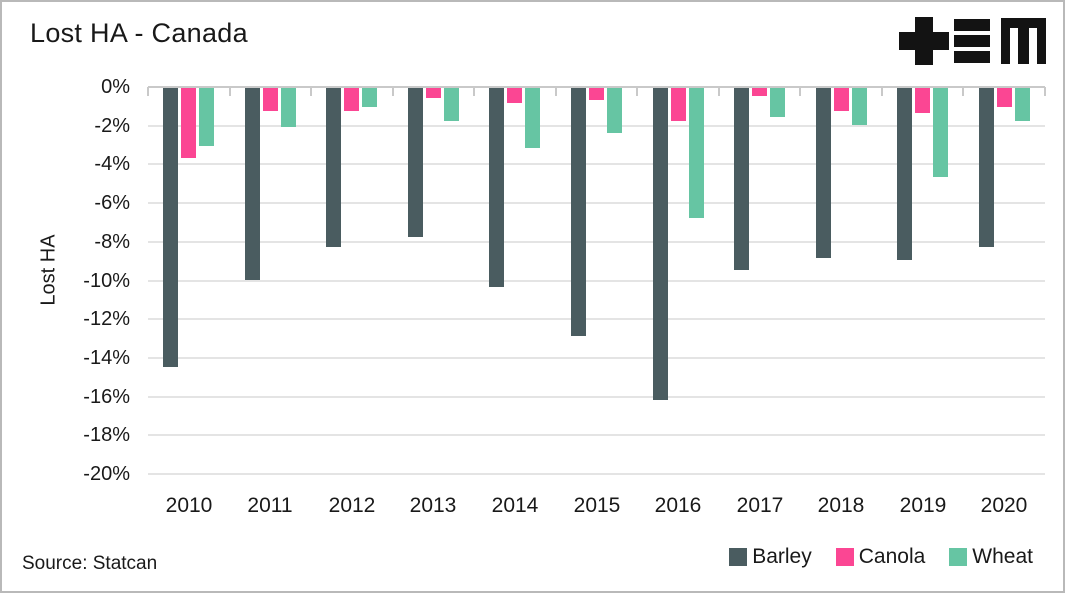 Image resolution: width=1065 pixels, height=593 pixels. What do you see at coordinates (596, 203) in the screenshot?
I see `gridline--6%` at bounding box center [596, 203].